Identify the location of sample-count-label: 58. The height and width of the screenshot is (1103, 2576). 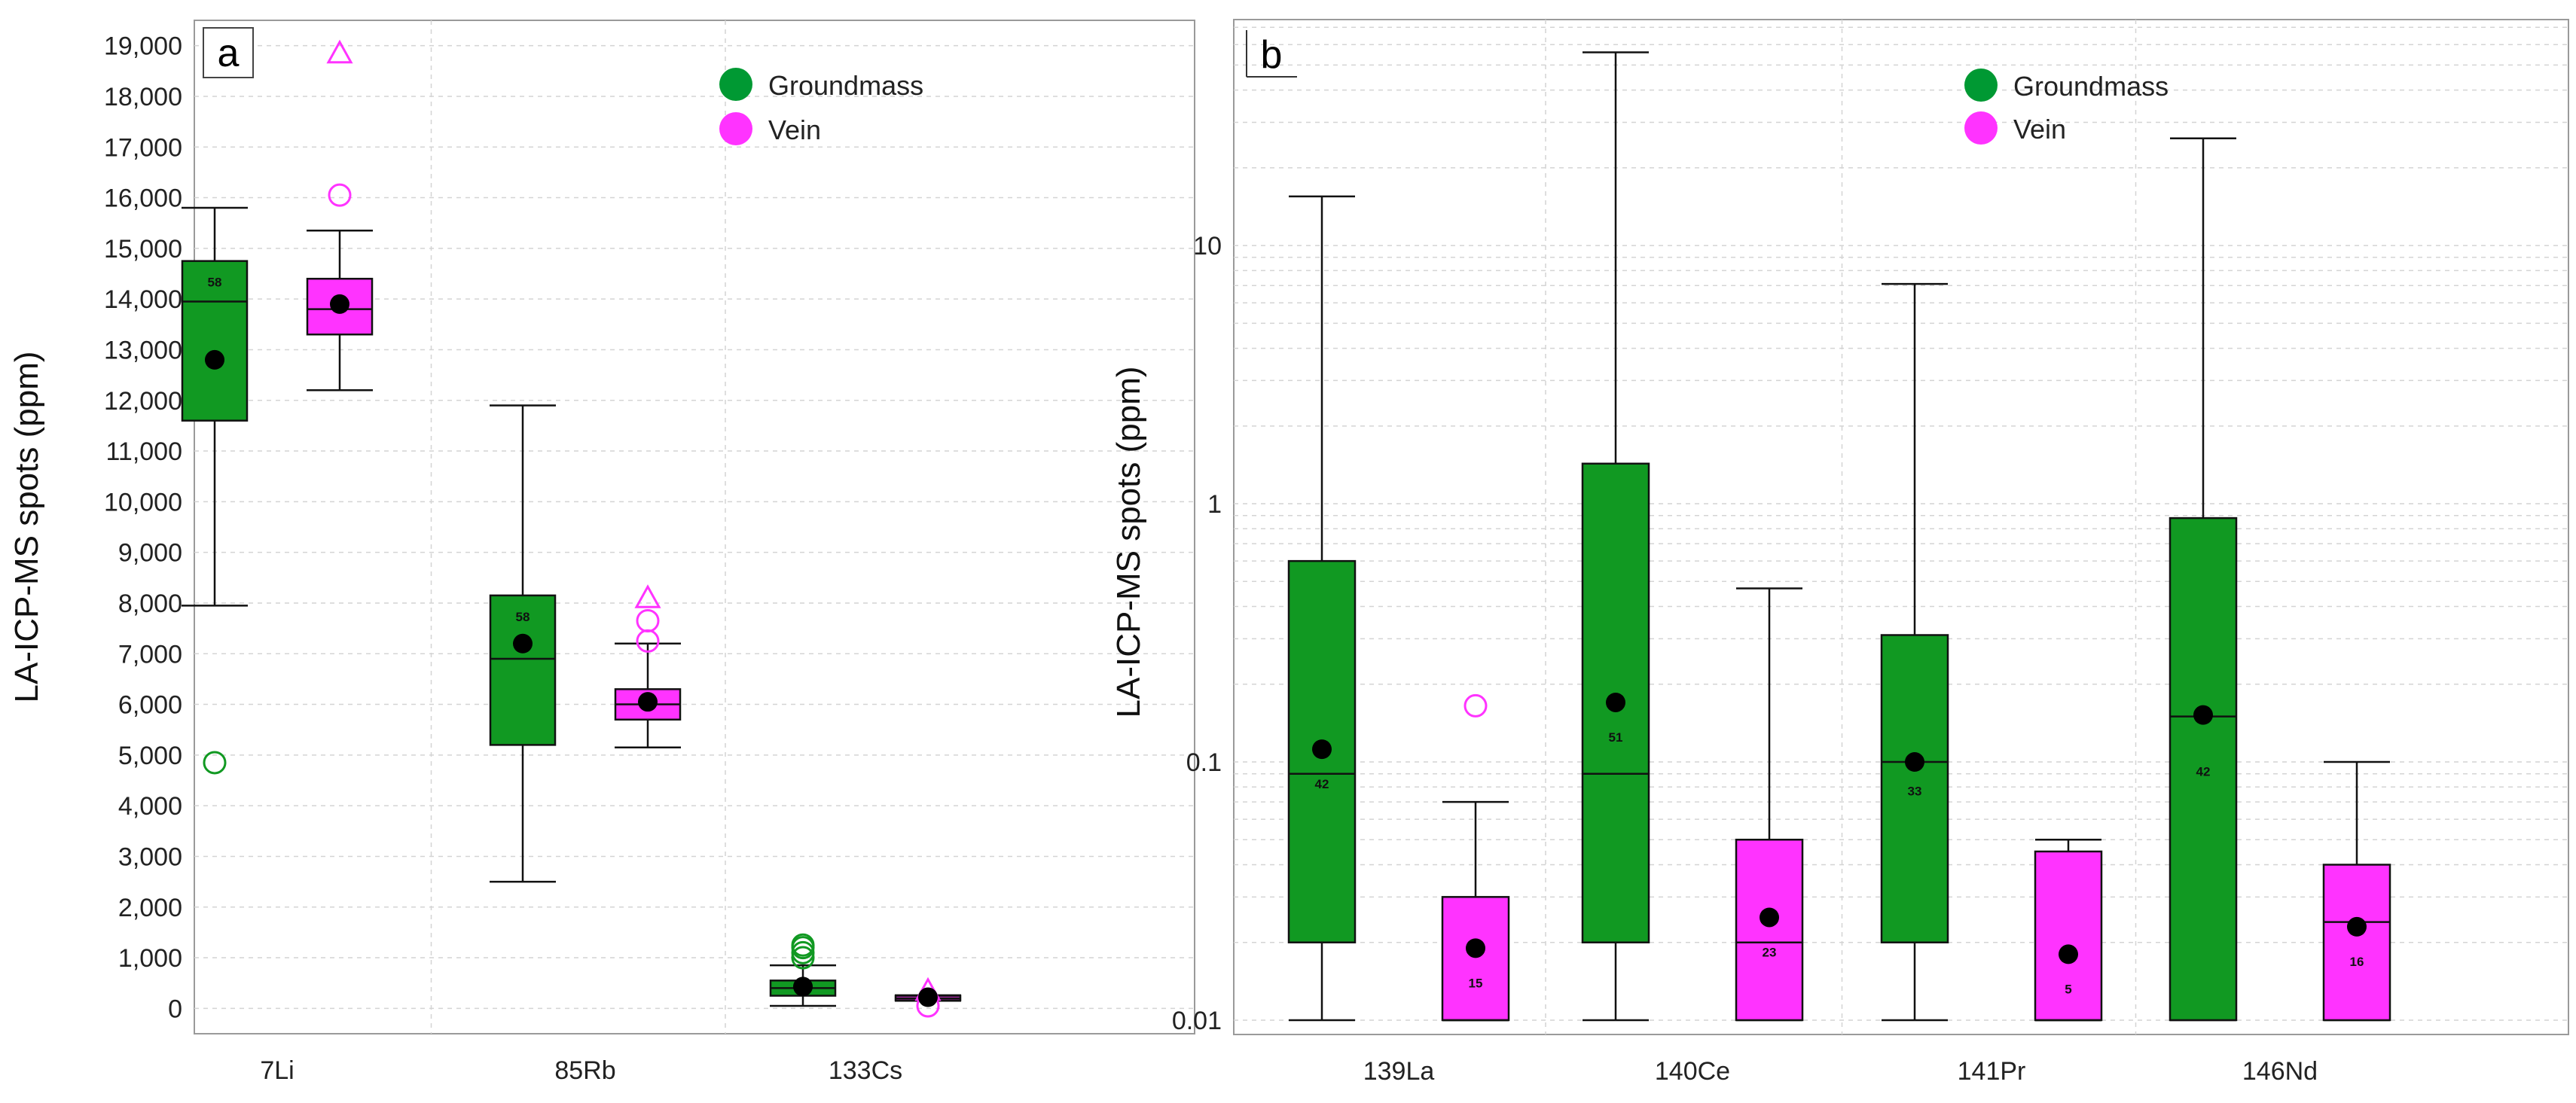
(215, 283).